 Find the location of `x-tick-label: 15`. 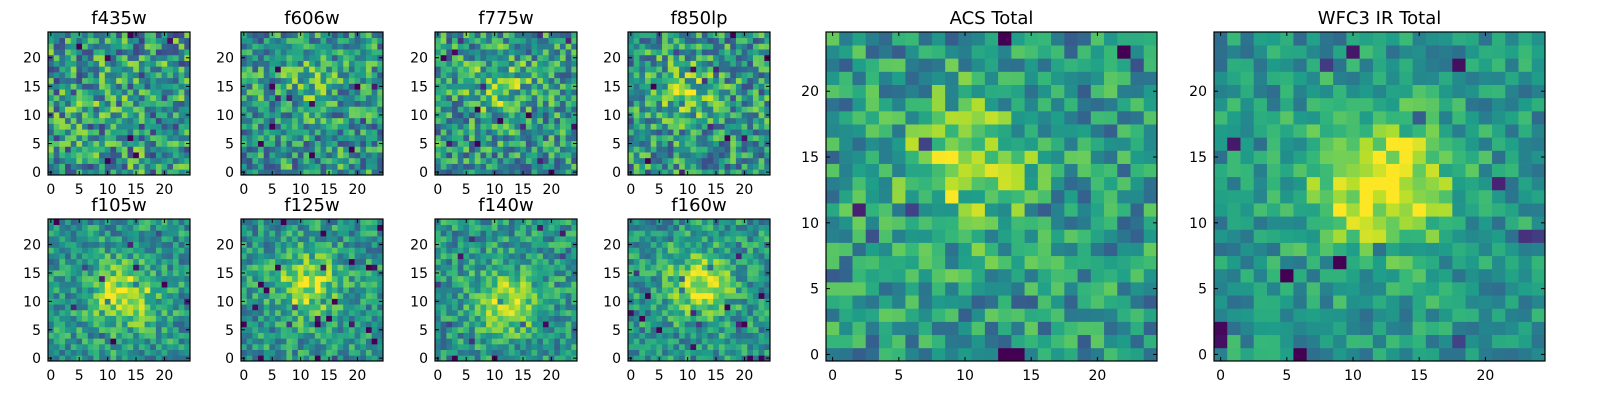

x-tick-label: 15 is located at coordinates (523, 190).